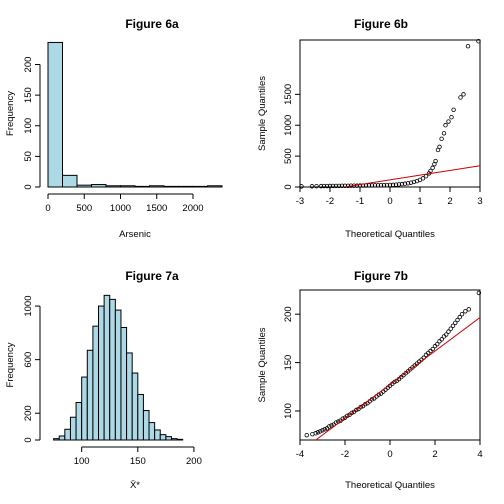 Image resolution: width=504 pixels, height=504 pixels. What do you see at coordinates (135, 234) in the screenshot?
I see `x-axis-label: Arsenic` at bounding box center [135, 234].